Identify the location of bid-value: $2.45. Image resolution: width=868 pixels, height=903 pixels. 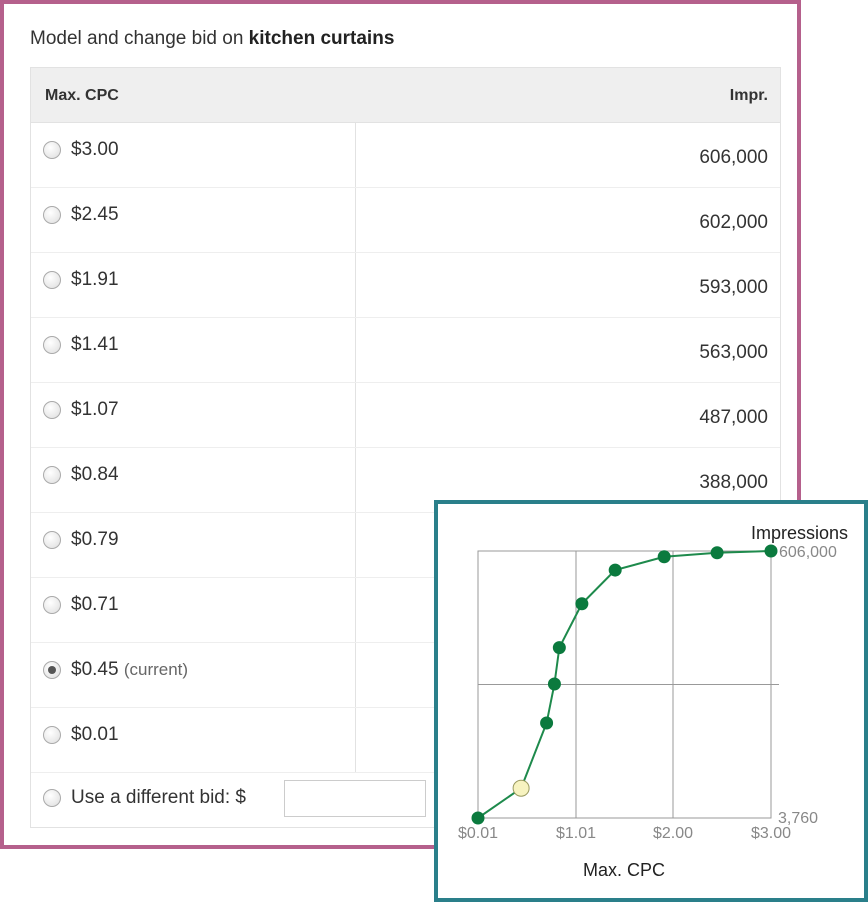
(95, 214).